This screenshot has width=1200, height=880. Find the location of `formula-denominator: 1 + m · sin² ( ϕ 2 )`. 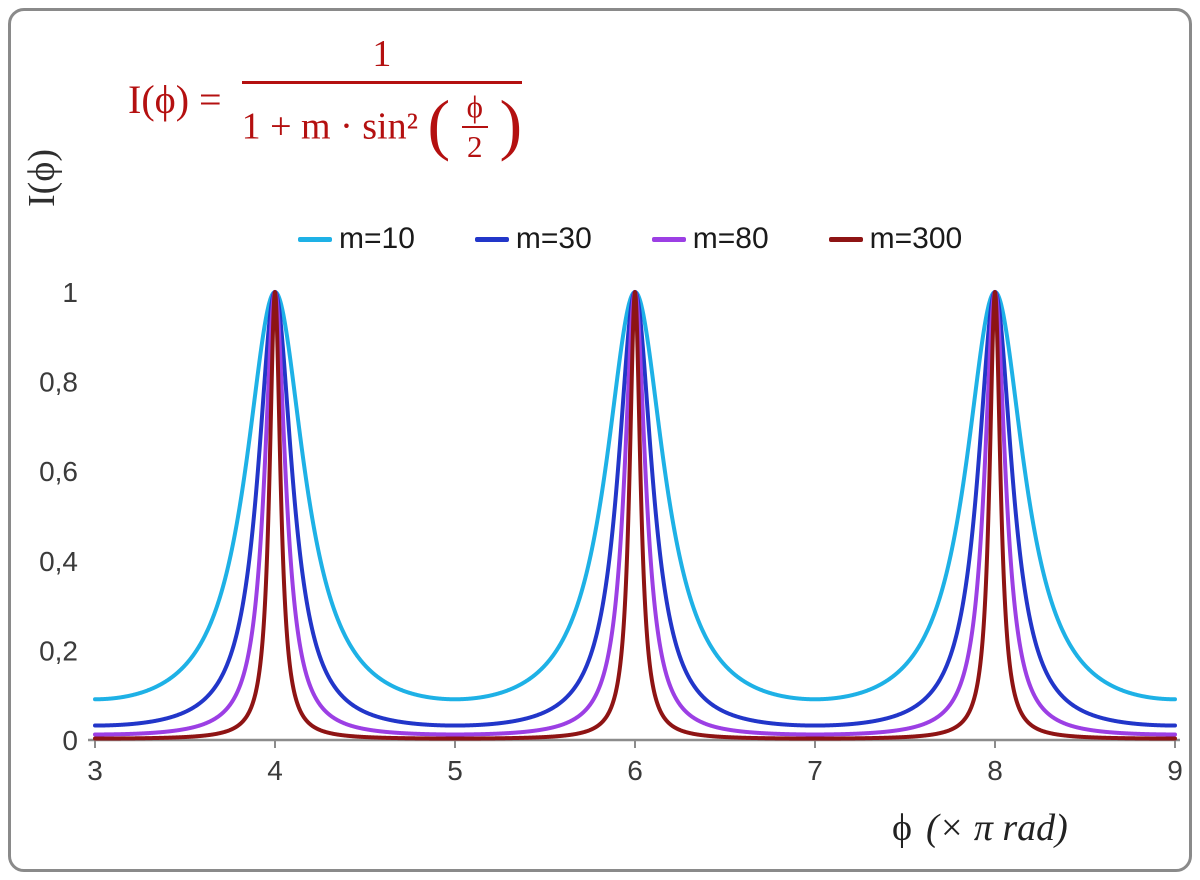

formula-denominator: 1 + m · sin² ( ϕ 2 ) is located at coordinates (382, 124).